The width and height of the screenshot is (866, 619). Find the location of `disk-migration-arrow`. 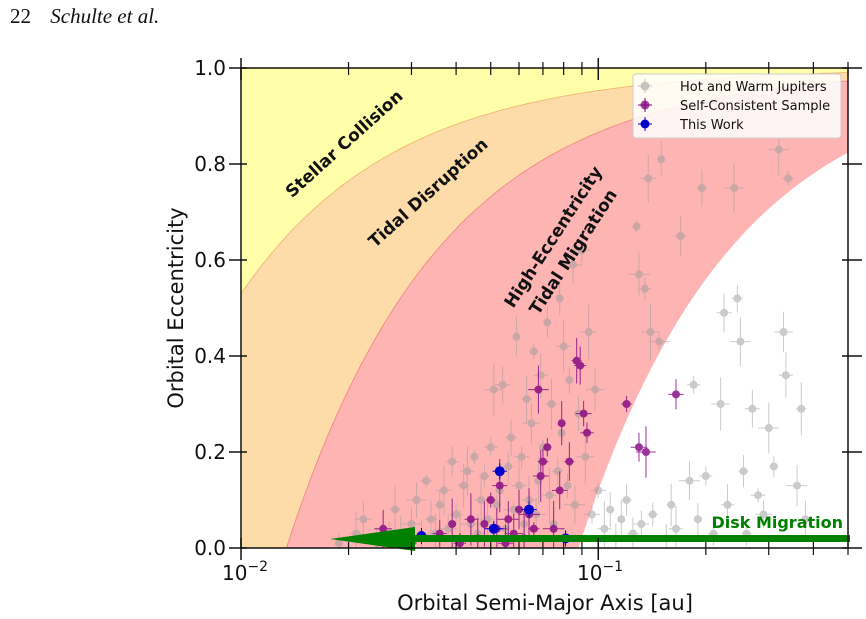

disk-migration-arrow is located at coordinates (590, 539).